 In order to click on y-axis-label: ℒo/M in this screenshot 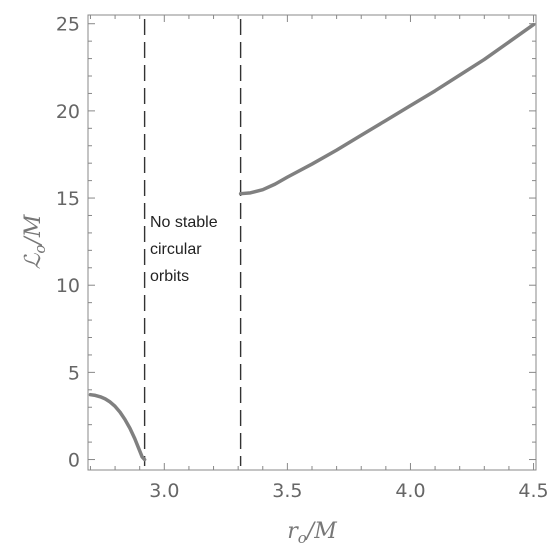, I will do `click(35, 241)`.